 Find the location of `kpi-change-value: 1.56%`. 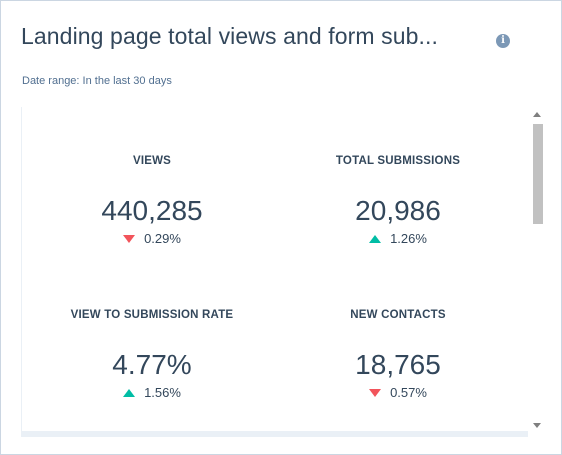

kpi-change-value: 1.56% is located at coordinates (162, 392).